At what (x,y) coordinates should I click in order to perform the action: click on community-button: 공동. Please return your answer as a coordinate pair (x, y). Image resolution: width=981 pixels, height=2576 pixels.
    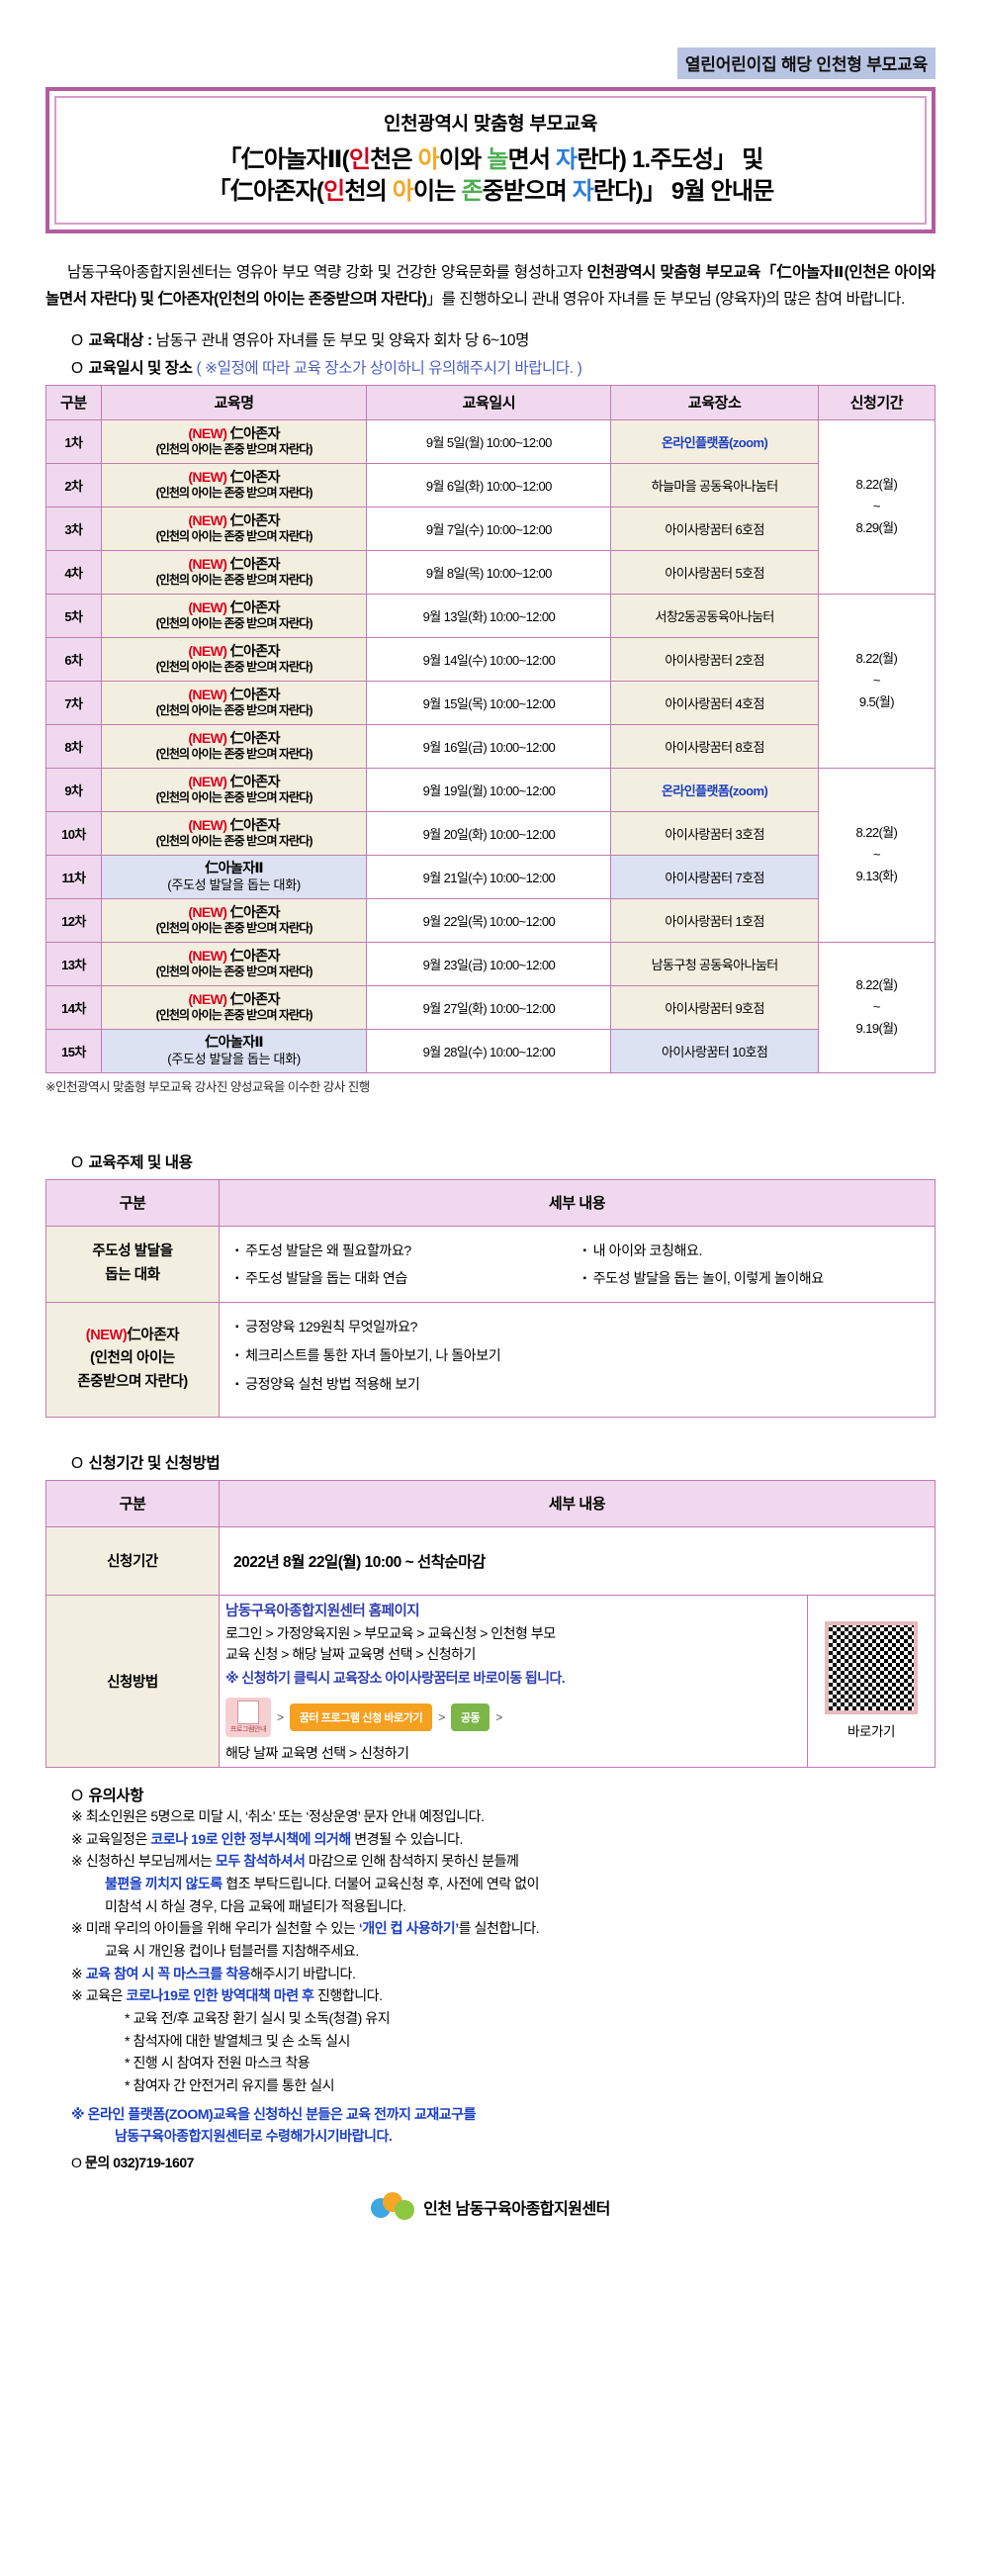
    Looking at the image, I should click on (470, 1716).